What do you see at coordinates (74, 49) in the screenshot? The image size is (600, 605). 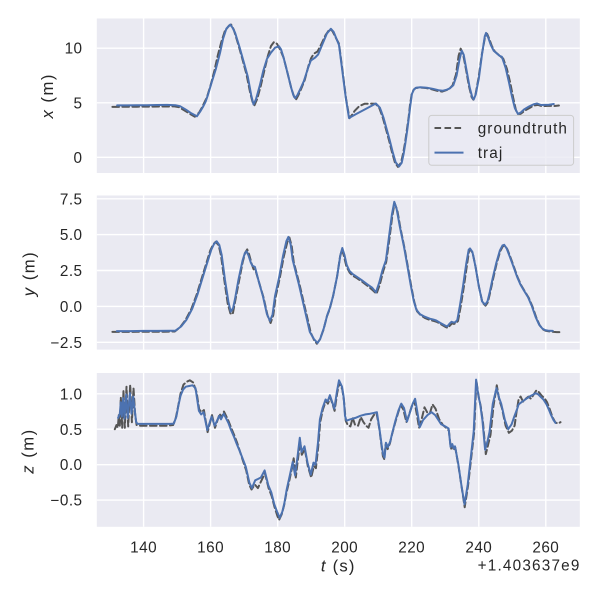 I see `svg-text: 10` at bounding box center [74, 49].